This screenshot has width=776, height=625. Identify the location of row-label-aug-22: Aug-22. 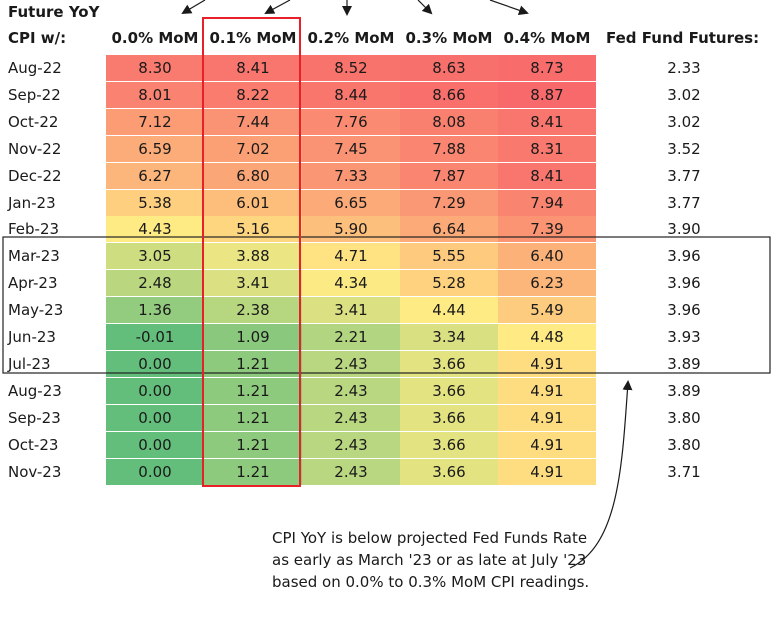
(35, 68).